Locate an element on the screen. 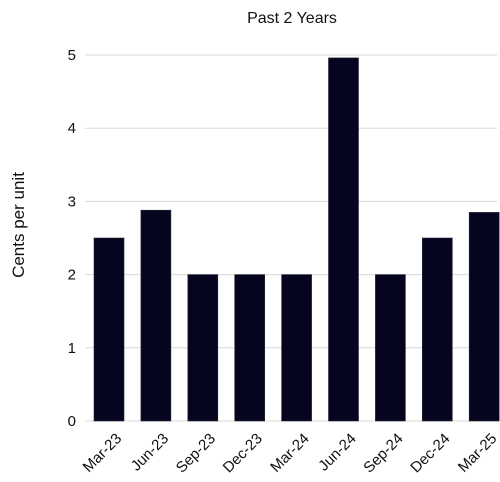  y-axis-ticks: 0 1 2 3 4 5 is located at coordinates (72, 238).